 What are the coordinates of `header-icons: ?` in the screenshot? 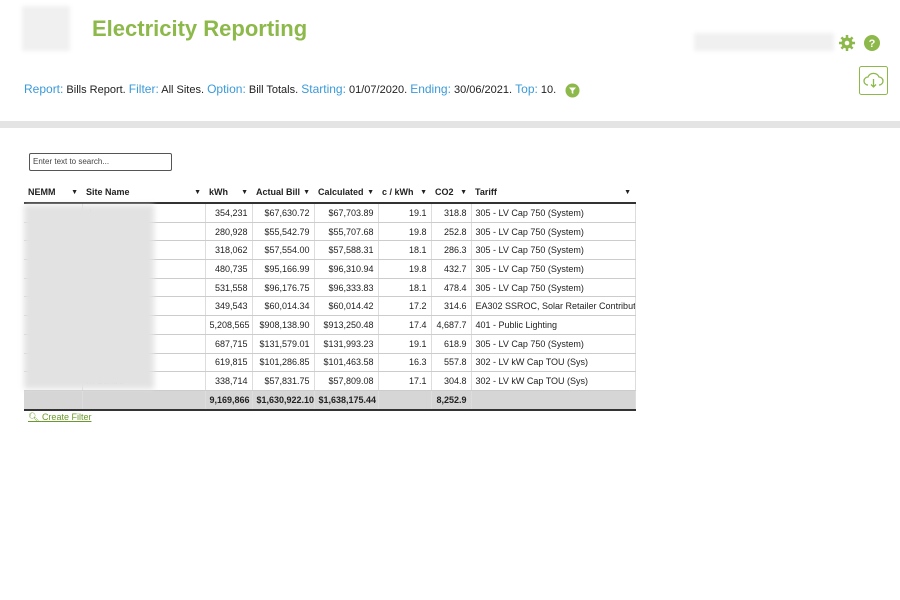 It's located at (859, 43).